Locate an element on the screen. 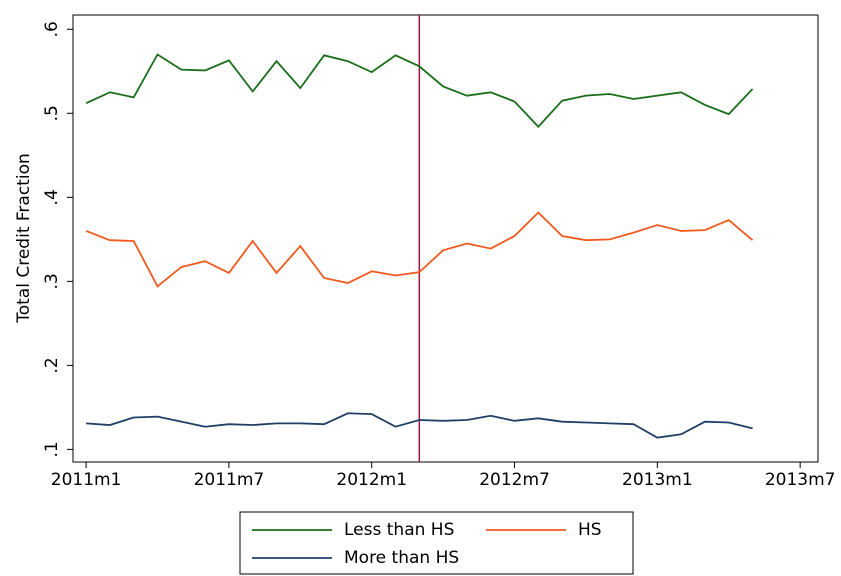  x-tick-label: 2011m1 is located at coordinates (86, 480).